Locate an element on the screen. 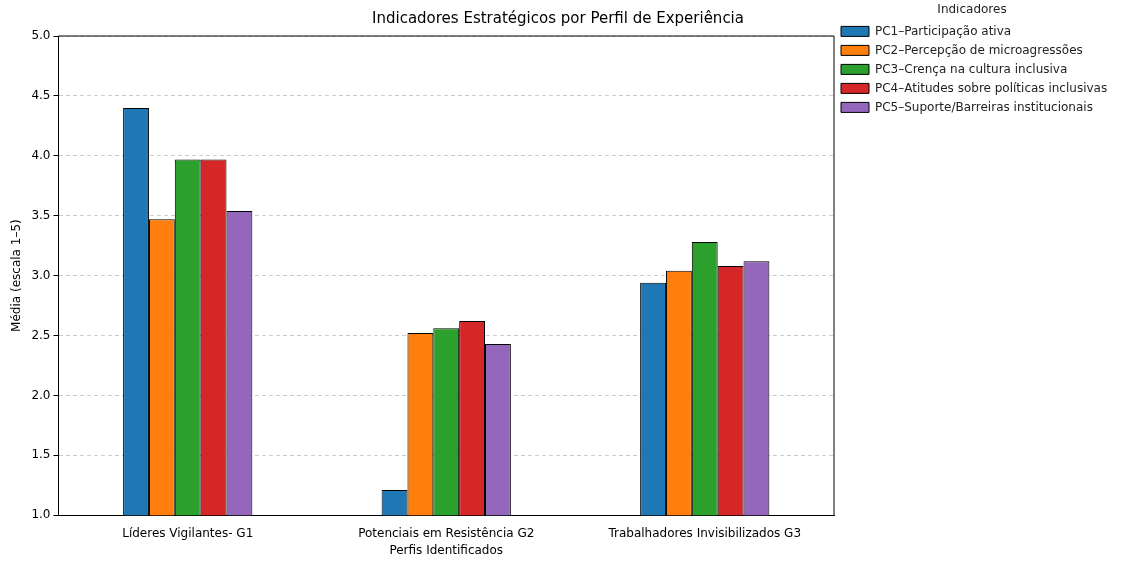  y-tick-label: 4.0 is located at coordinates (41, 154).